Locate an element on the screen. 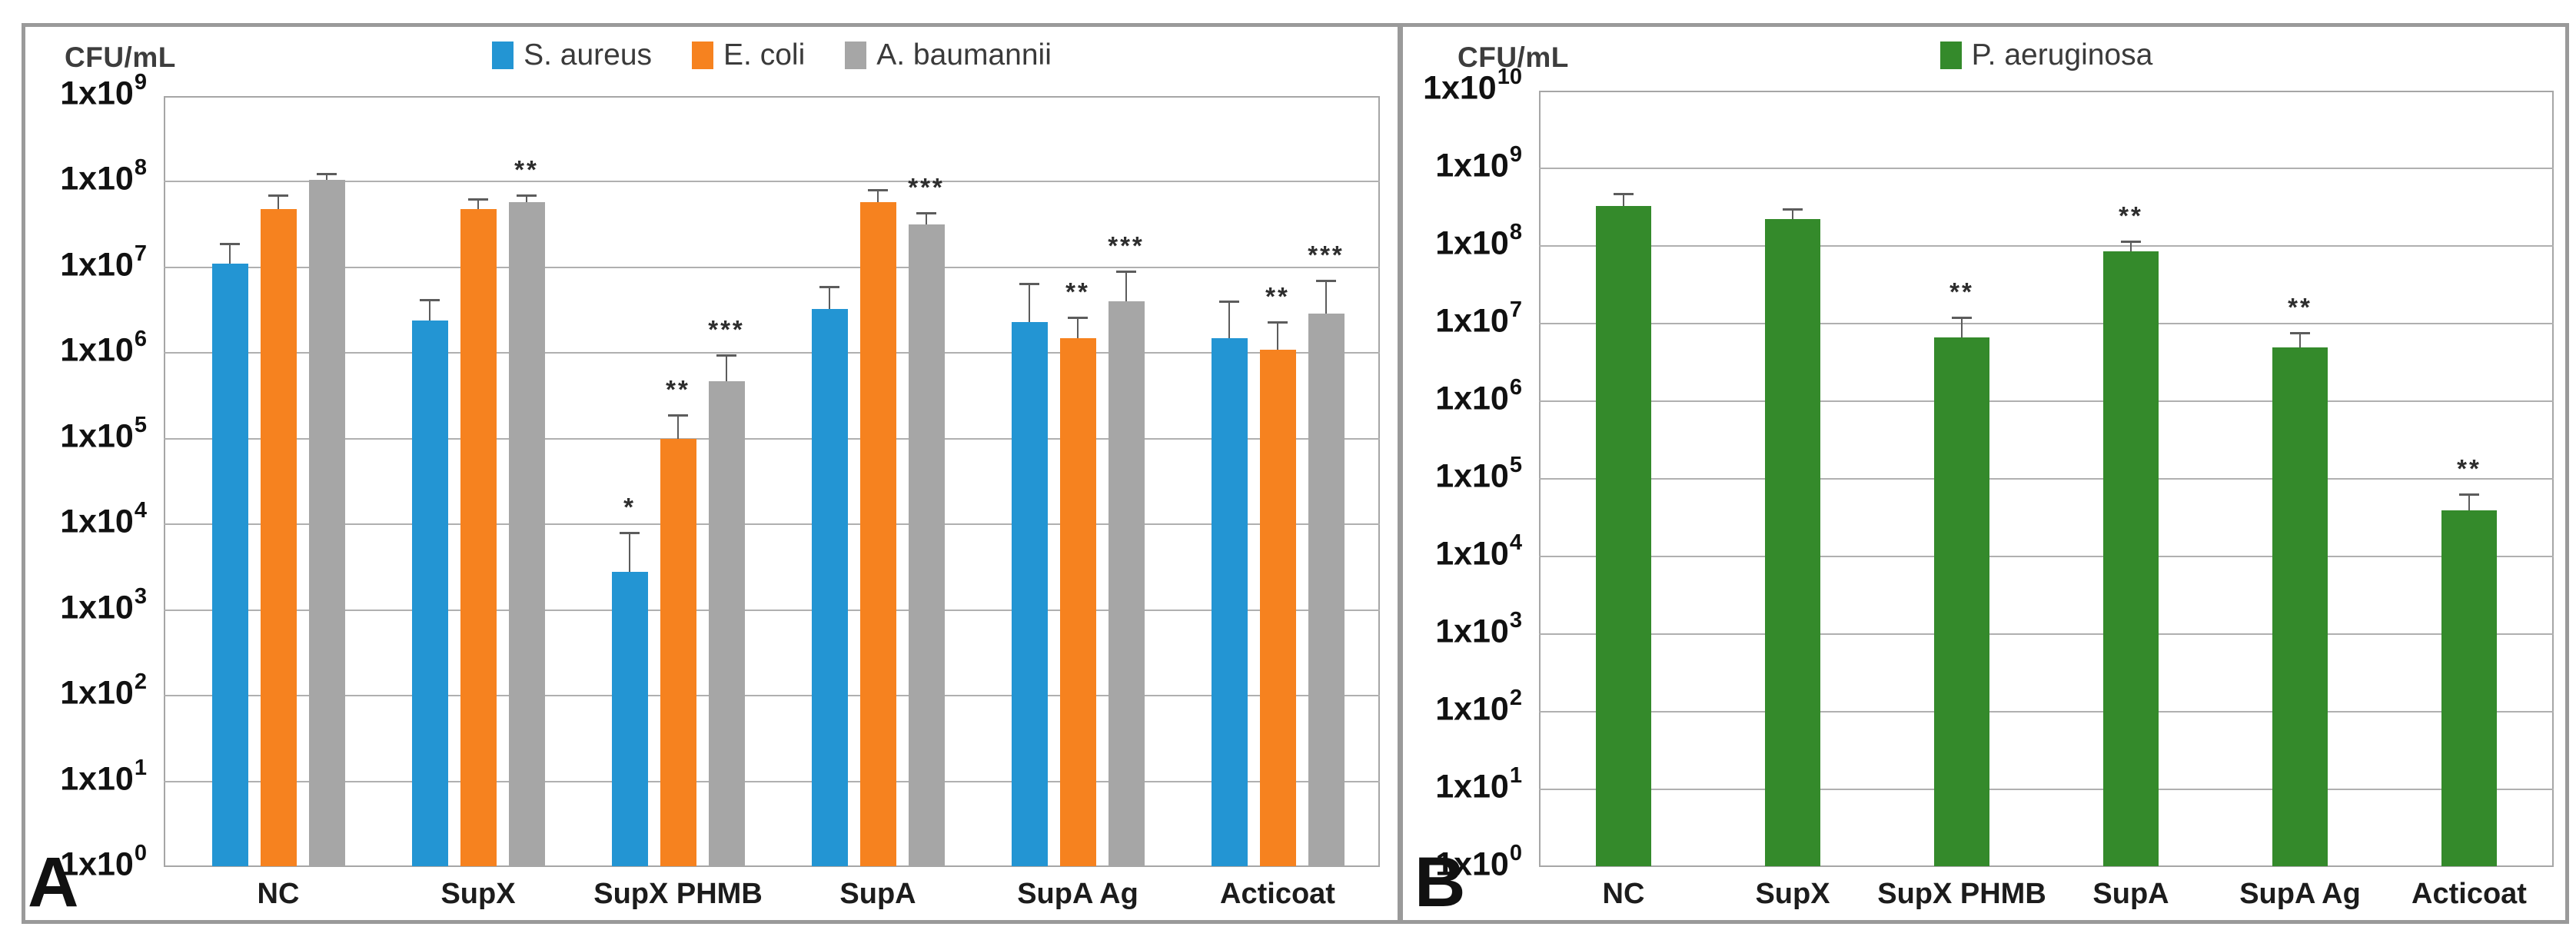 Image resolution: width=2576 pixels, height=950 pixels. panel-divider is located at coordinates (1400, 474).